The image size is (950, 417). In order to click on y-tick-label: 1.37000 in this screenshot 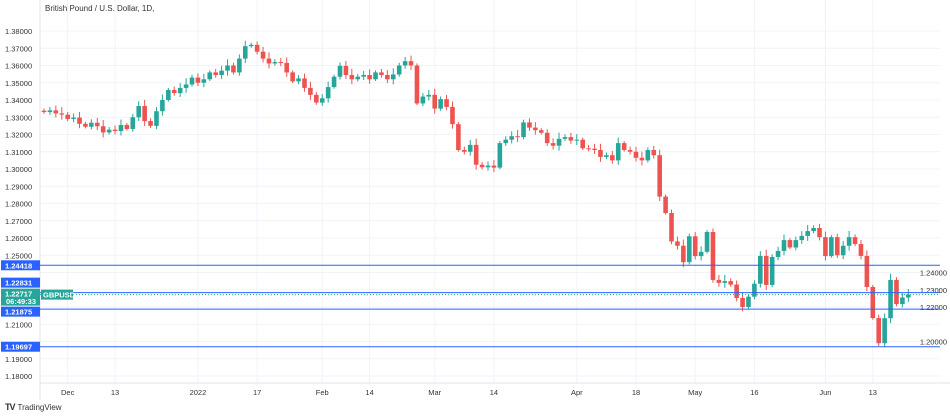, I will do `click(18, 48)`.